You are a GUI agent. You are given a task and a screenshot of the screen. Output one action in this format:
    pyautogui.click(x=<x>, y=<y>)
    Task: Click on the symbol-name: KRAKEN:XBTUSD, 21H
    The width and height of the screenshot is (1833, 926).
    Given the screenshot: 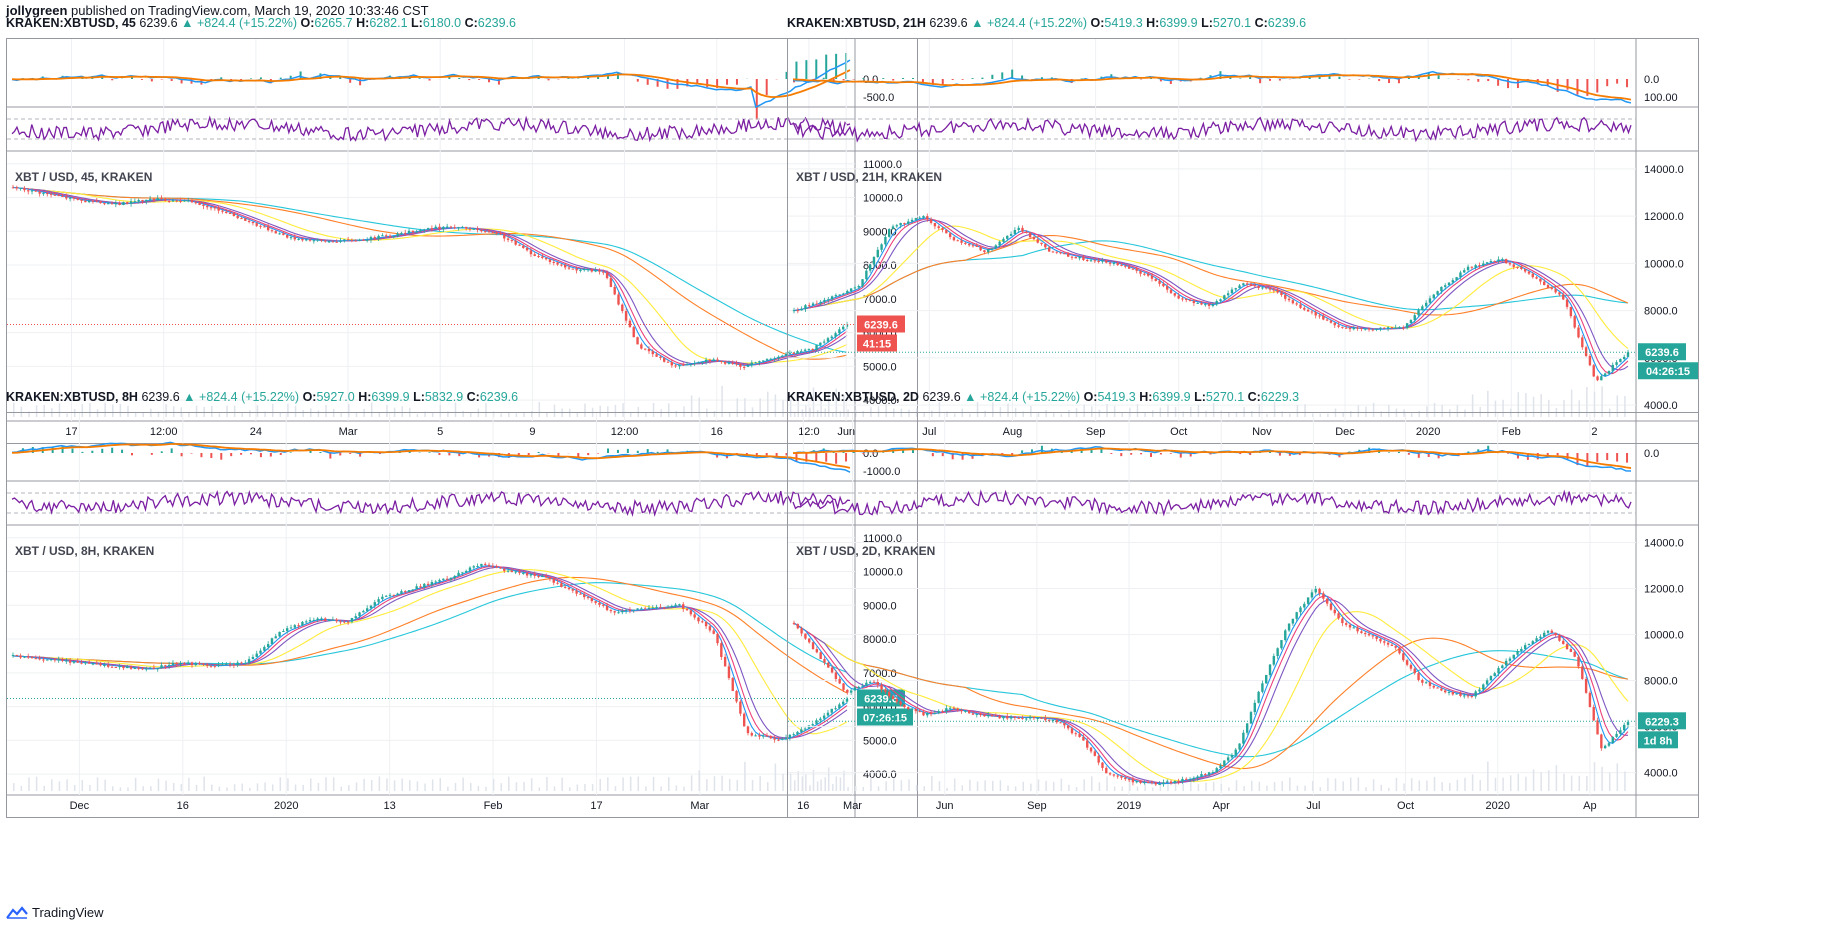 What is the action you would take?
    pyautogui.click(x=856, y=23)
    